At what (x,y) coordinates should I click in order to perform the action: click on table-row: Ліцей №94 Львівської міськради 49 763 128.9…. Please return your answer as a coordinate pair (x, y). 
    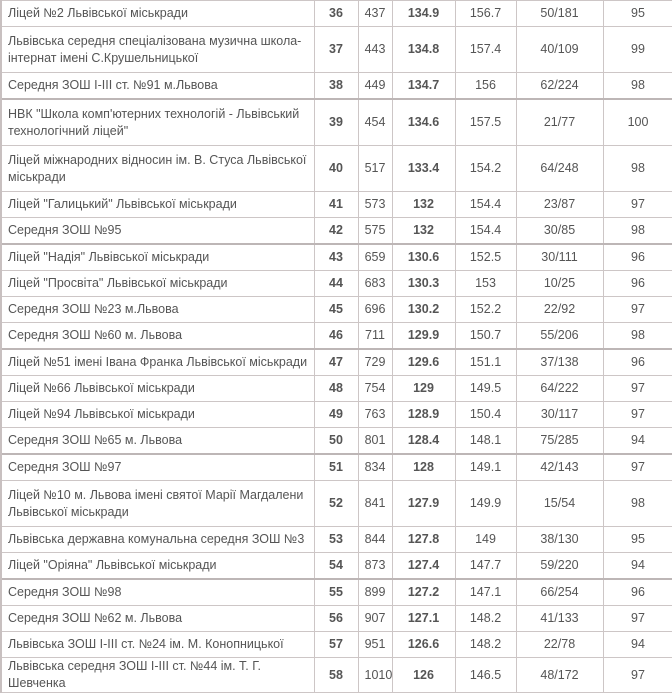
    Looking at the image, I should click on (336, 414).